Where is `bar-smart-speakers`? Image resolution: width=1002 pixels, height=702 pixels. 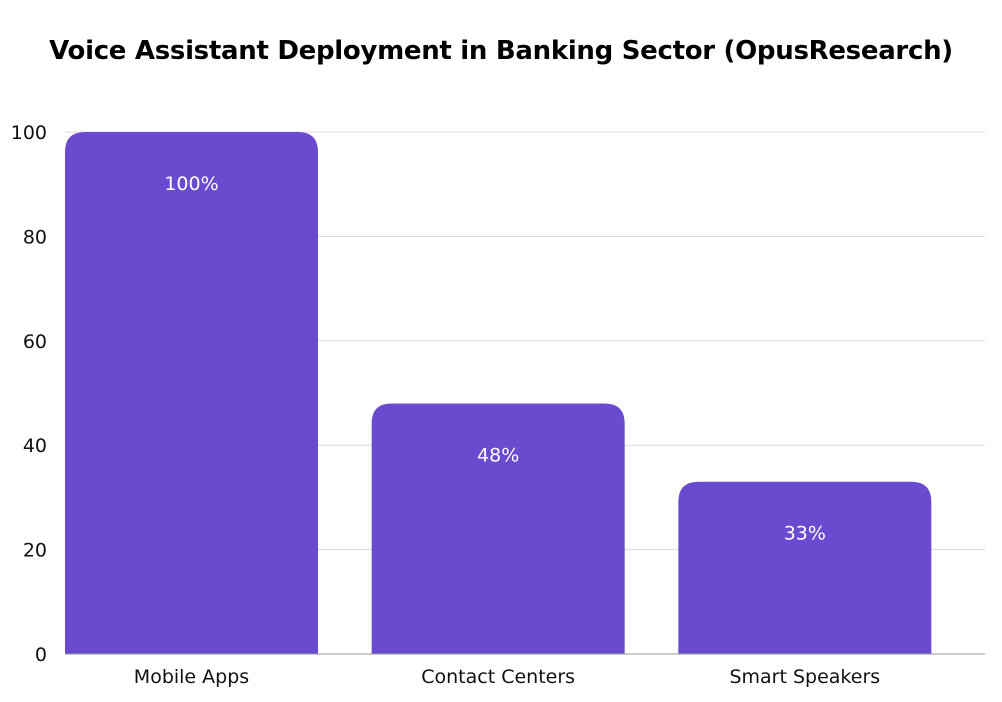 bar-smart-speakers is located at coordinates (805, 567).